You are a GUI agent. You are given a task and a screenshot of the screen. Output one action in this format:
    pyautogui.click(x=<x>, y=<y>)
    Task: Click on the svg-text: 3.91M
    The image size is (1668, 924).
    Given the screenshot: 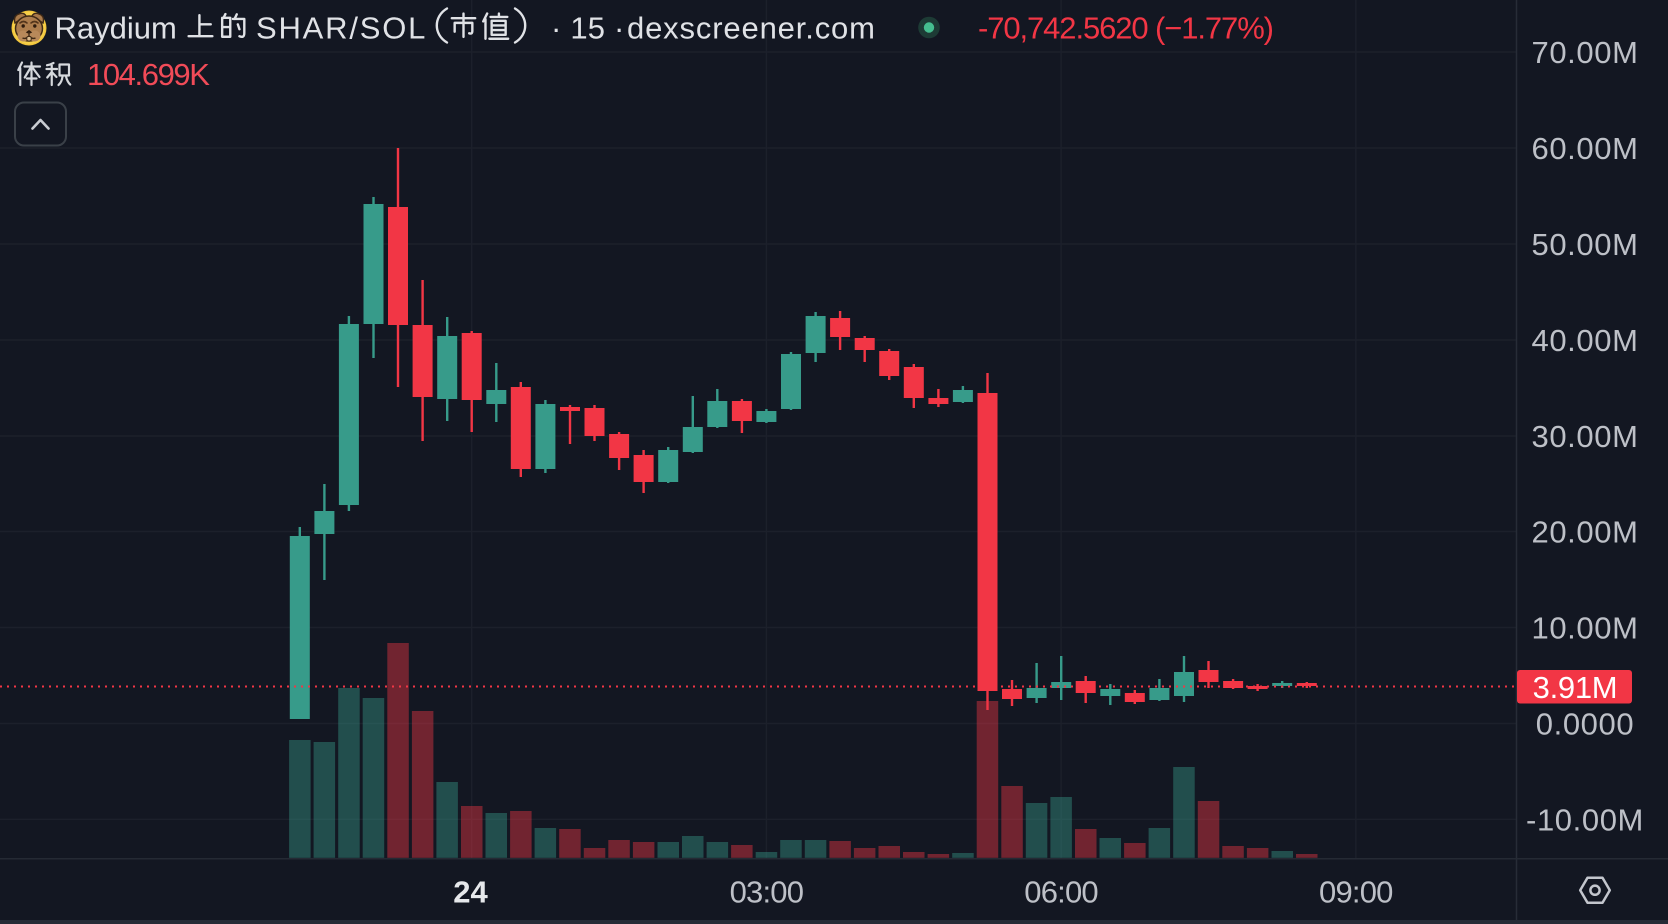 What is the action you would take?
    pyautogui.click(x=1575, y=687)
    